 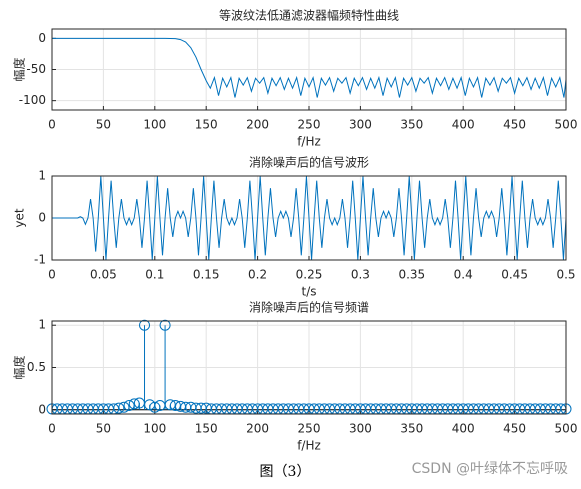 I want to click on x-tick-label: 0.35, so click(x=411, y=275).